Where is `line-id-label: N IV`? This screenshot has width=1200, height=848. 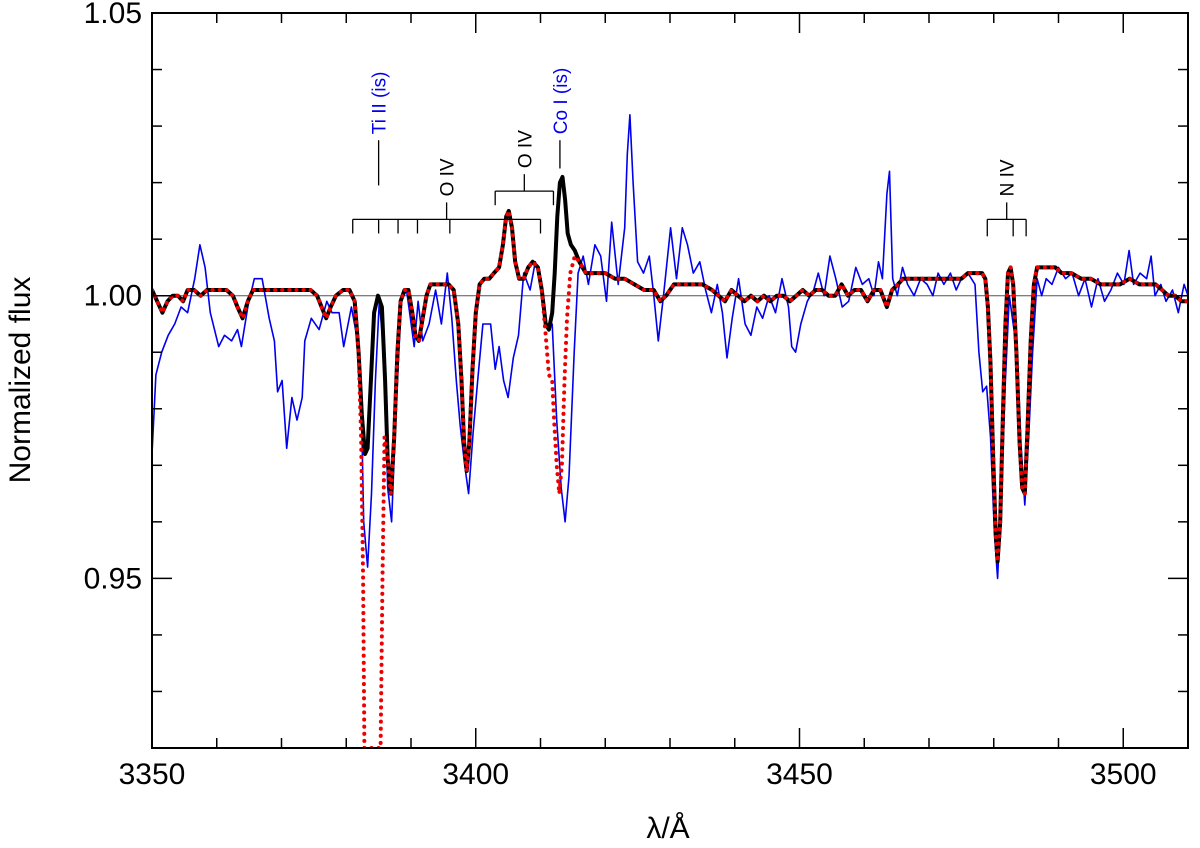 line-id-label: N IV is located at coordinates (1008, 177).